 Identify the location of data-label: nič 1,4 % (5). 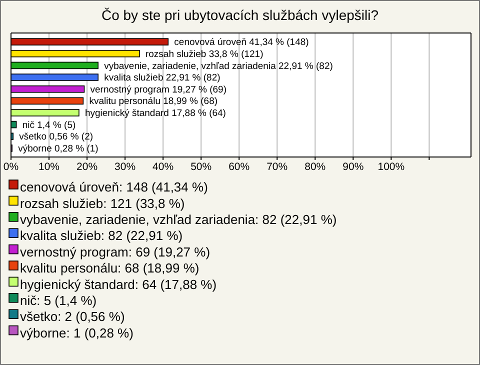
(49, 125).